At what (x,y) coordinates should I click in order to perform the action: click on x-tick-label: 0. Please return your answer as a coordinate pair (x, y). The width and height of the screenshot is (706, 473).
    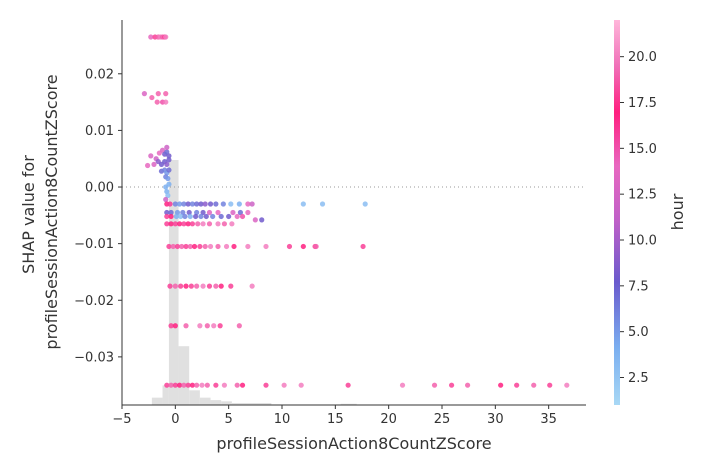
    Looking at the image, I should click on (175, 419).